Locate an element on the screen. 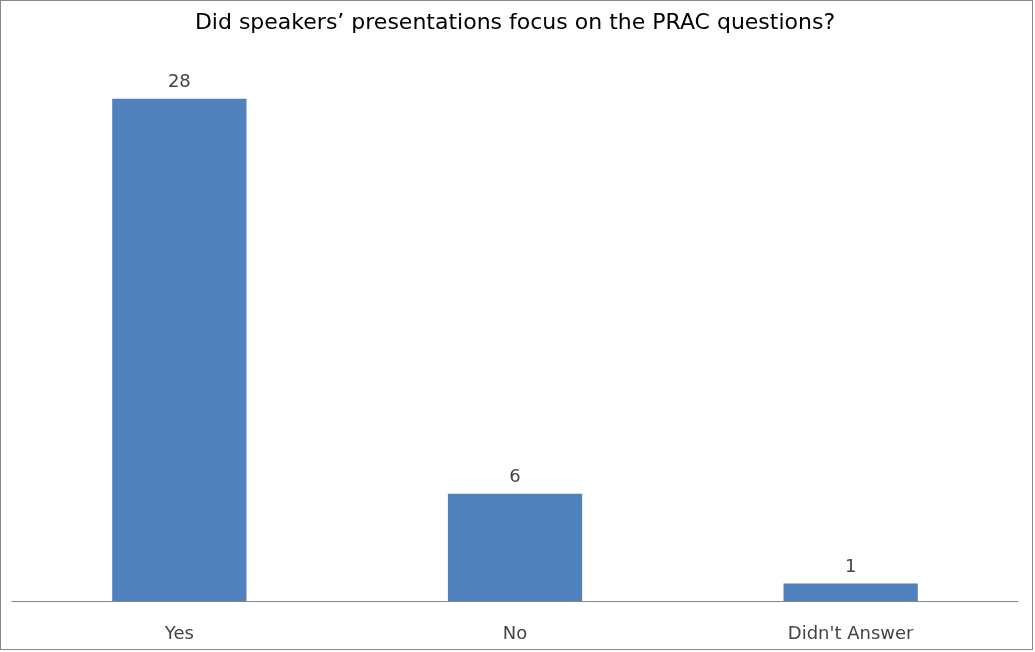 This screenshot has width=1035, height=652. x-tick-label: No is located at coordinates (515, 632).